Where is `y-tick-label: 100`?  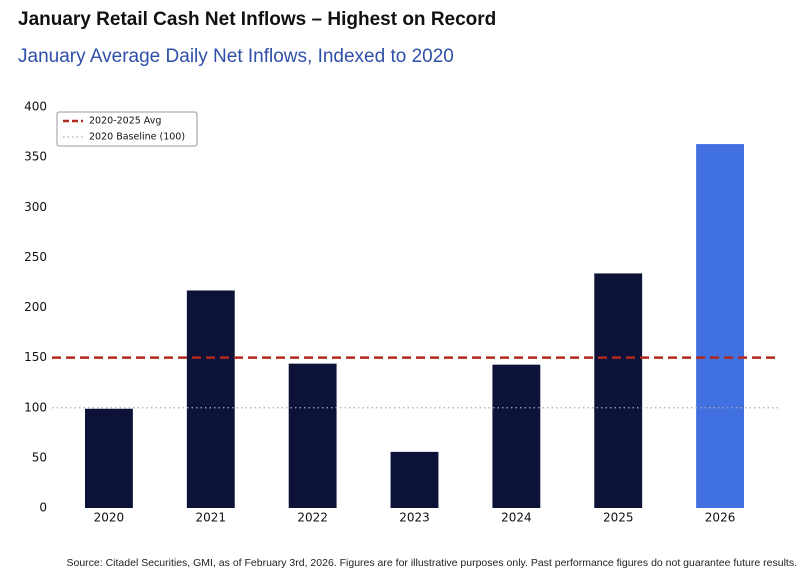
y-tick-label: 100 is located at coordinates (35, 407).